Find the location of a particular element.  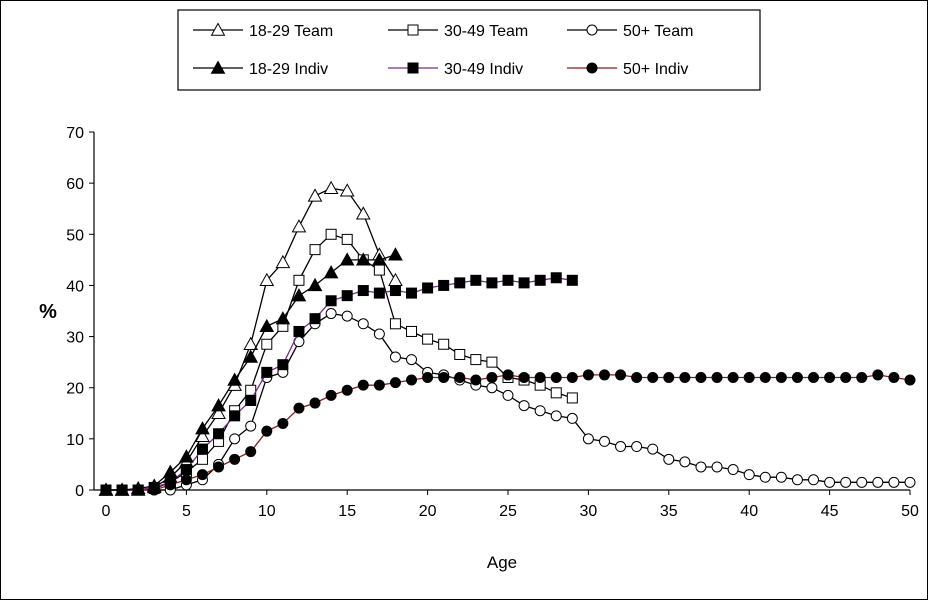

y-tick-label: 0 is located at coordinates (79, 491).